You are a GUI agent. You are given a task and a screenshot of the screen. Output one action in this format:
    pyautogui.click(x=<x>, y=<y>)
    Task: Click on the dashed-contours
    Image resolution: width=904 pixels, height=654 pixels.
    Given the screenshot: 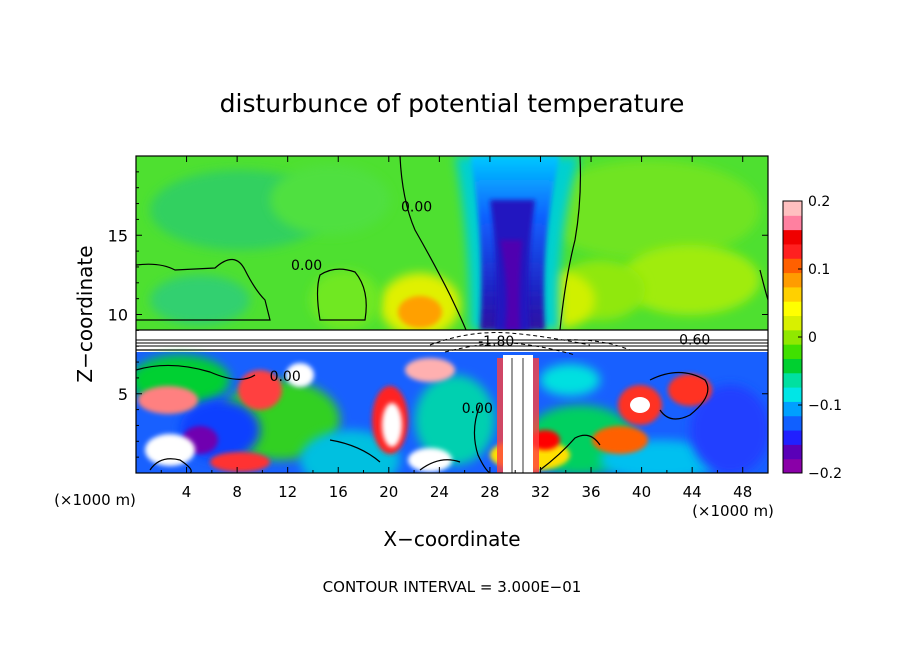 What is the action you would take?
    pyautogui.click(x=530, y=344)
    